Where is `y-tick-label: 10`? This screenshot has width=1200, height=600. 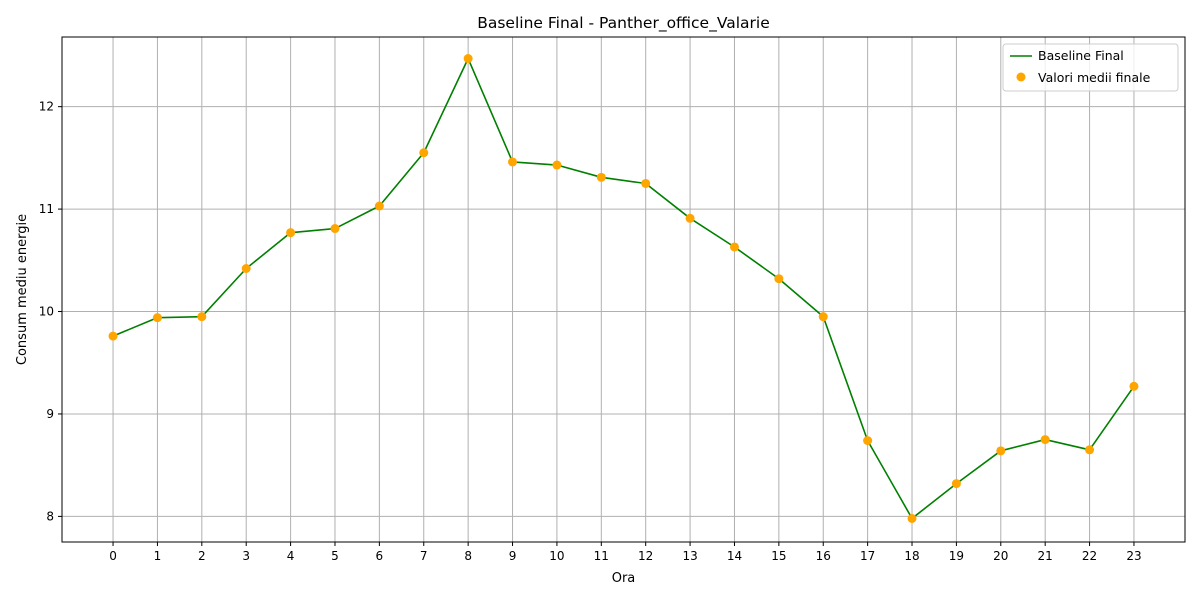 y-tick-label: 10 is located at coordinates (46, 312).